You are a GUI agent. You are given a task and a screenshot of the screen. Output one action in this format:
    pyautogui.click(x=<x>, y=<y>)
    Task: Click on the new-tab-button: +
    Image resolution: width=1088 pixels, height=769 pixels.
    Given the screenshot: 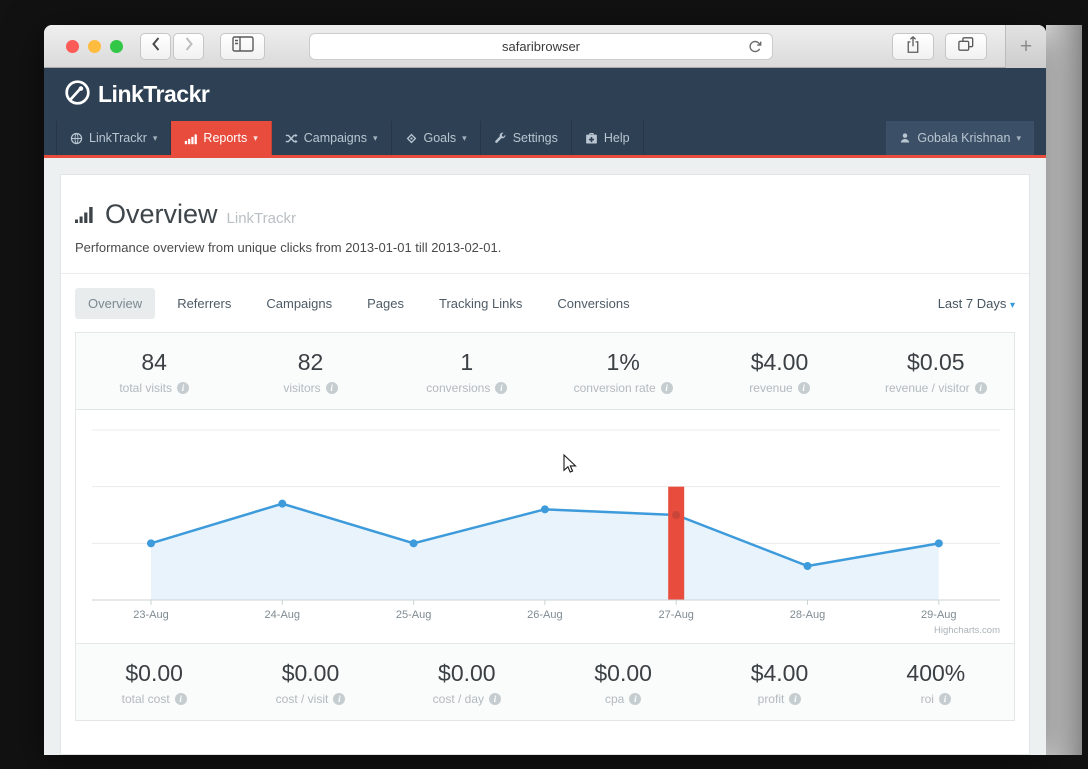 What is the action you would take?
    pyautogui.click(x=1025, y=46)
    